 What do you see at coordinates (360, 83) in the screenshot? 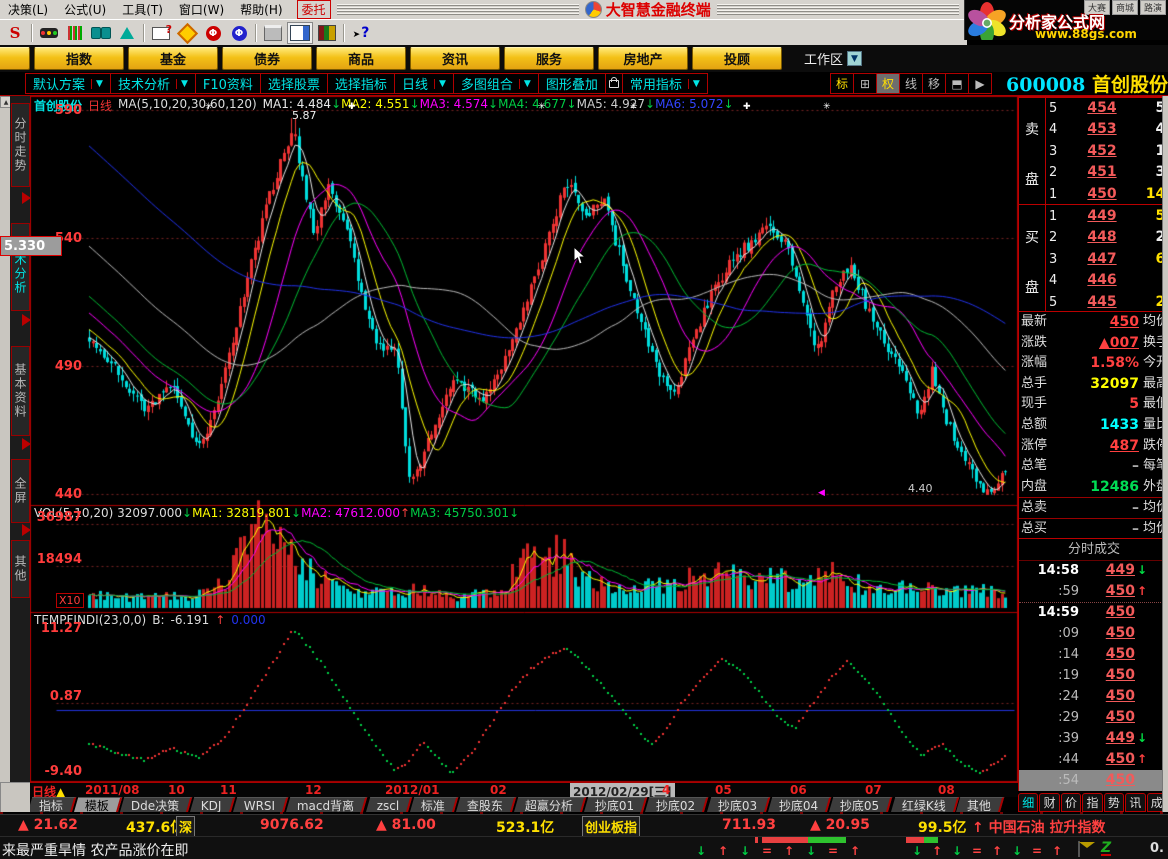
I see `toolbar-button-选择指标: 选择指标` at bounding box center [360, 83].